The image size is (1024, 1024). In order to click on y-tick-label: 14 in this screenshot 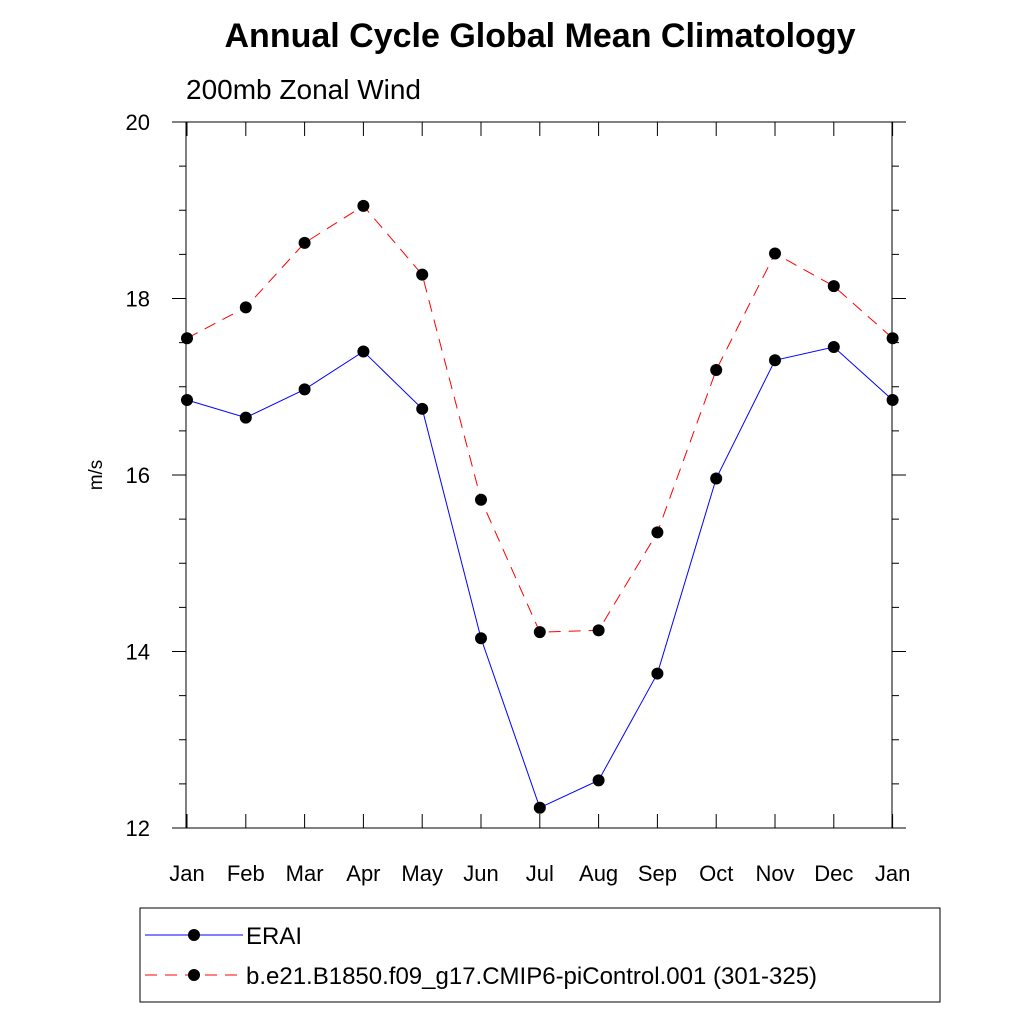, I will do `click(138, 652)`.